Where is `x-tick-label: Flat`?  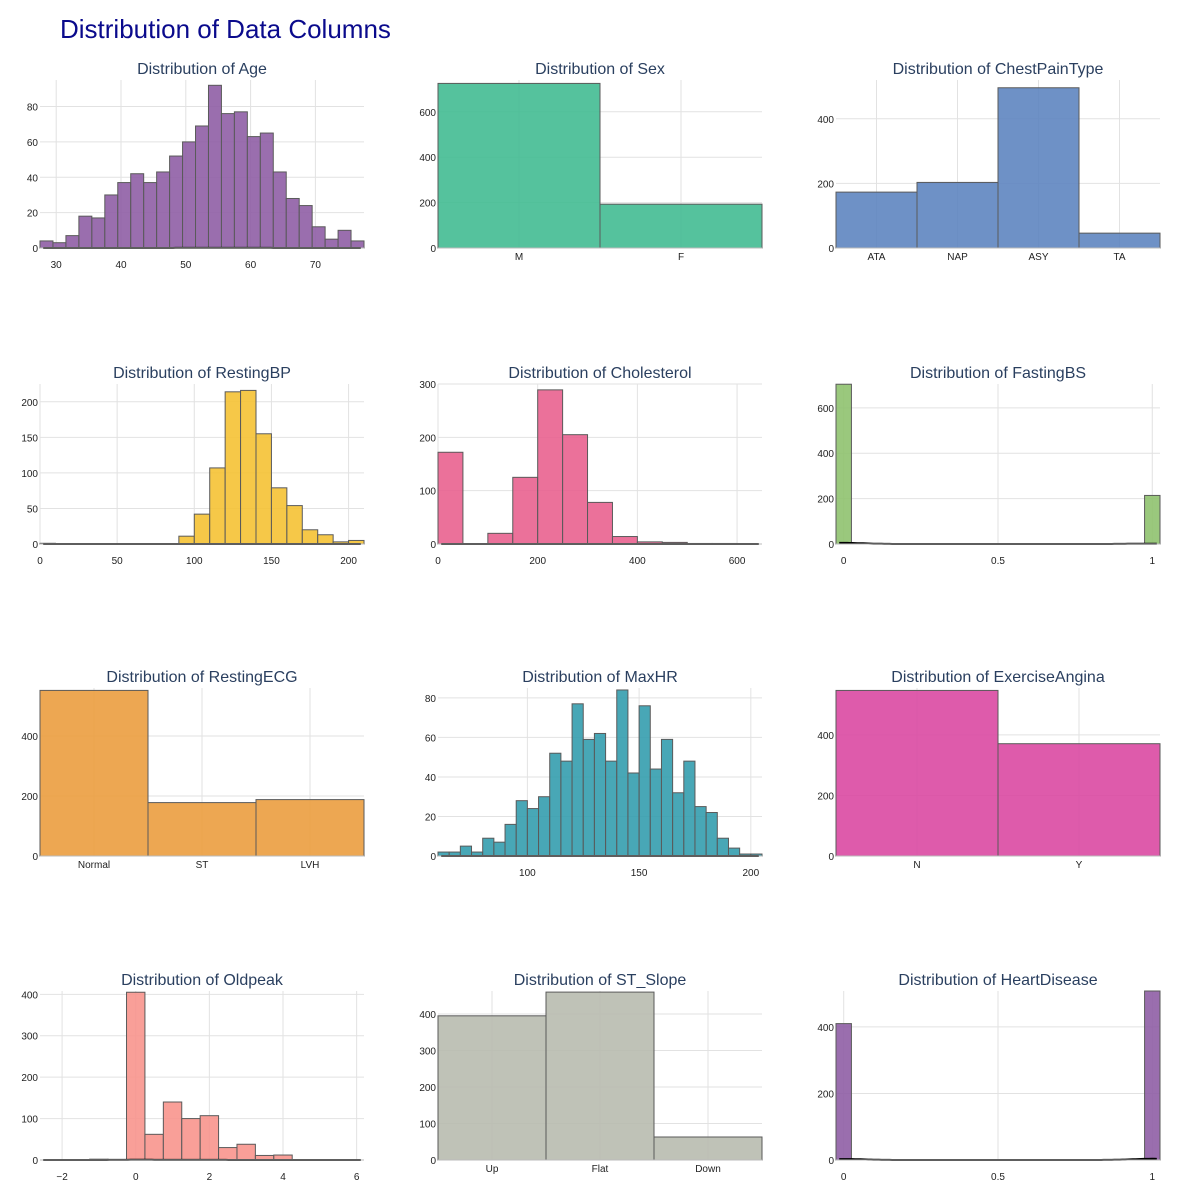 x-tick-label: Flat is located at coordinates (600, 1169).